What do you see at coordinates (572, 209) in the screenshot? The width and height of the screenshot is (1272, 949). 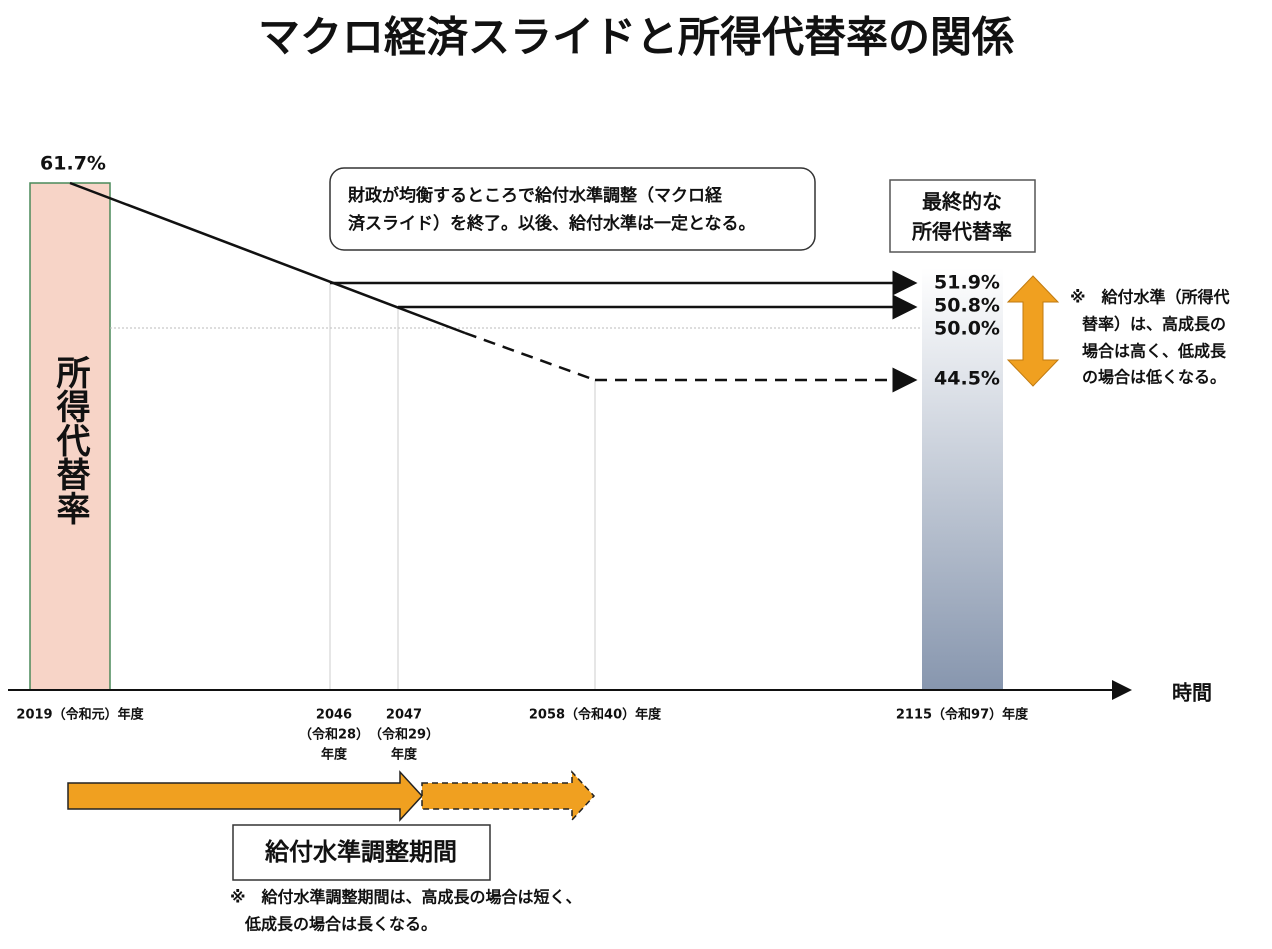 I see `callout` at bounding box center [572, 209].